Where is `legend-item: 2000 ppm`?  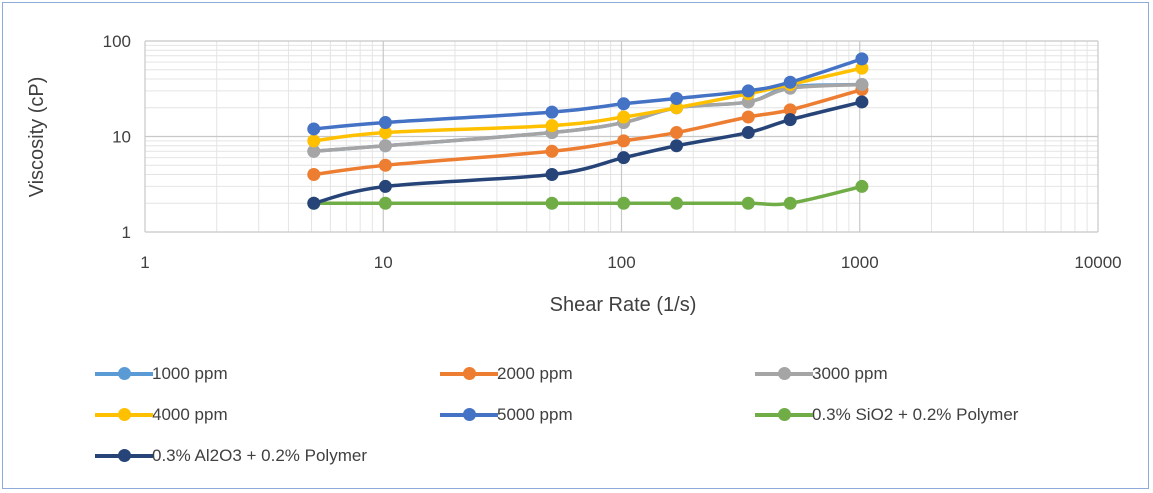 legend-item: 2000 ppm is located at coordinates (506, 374).